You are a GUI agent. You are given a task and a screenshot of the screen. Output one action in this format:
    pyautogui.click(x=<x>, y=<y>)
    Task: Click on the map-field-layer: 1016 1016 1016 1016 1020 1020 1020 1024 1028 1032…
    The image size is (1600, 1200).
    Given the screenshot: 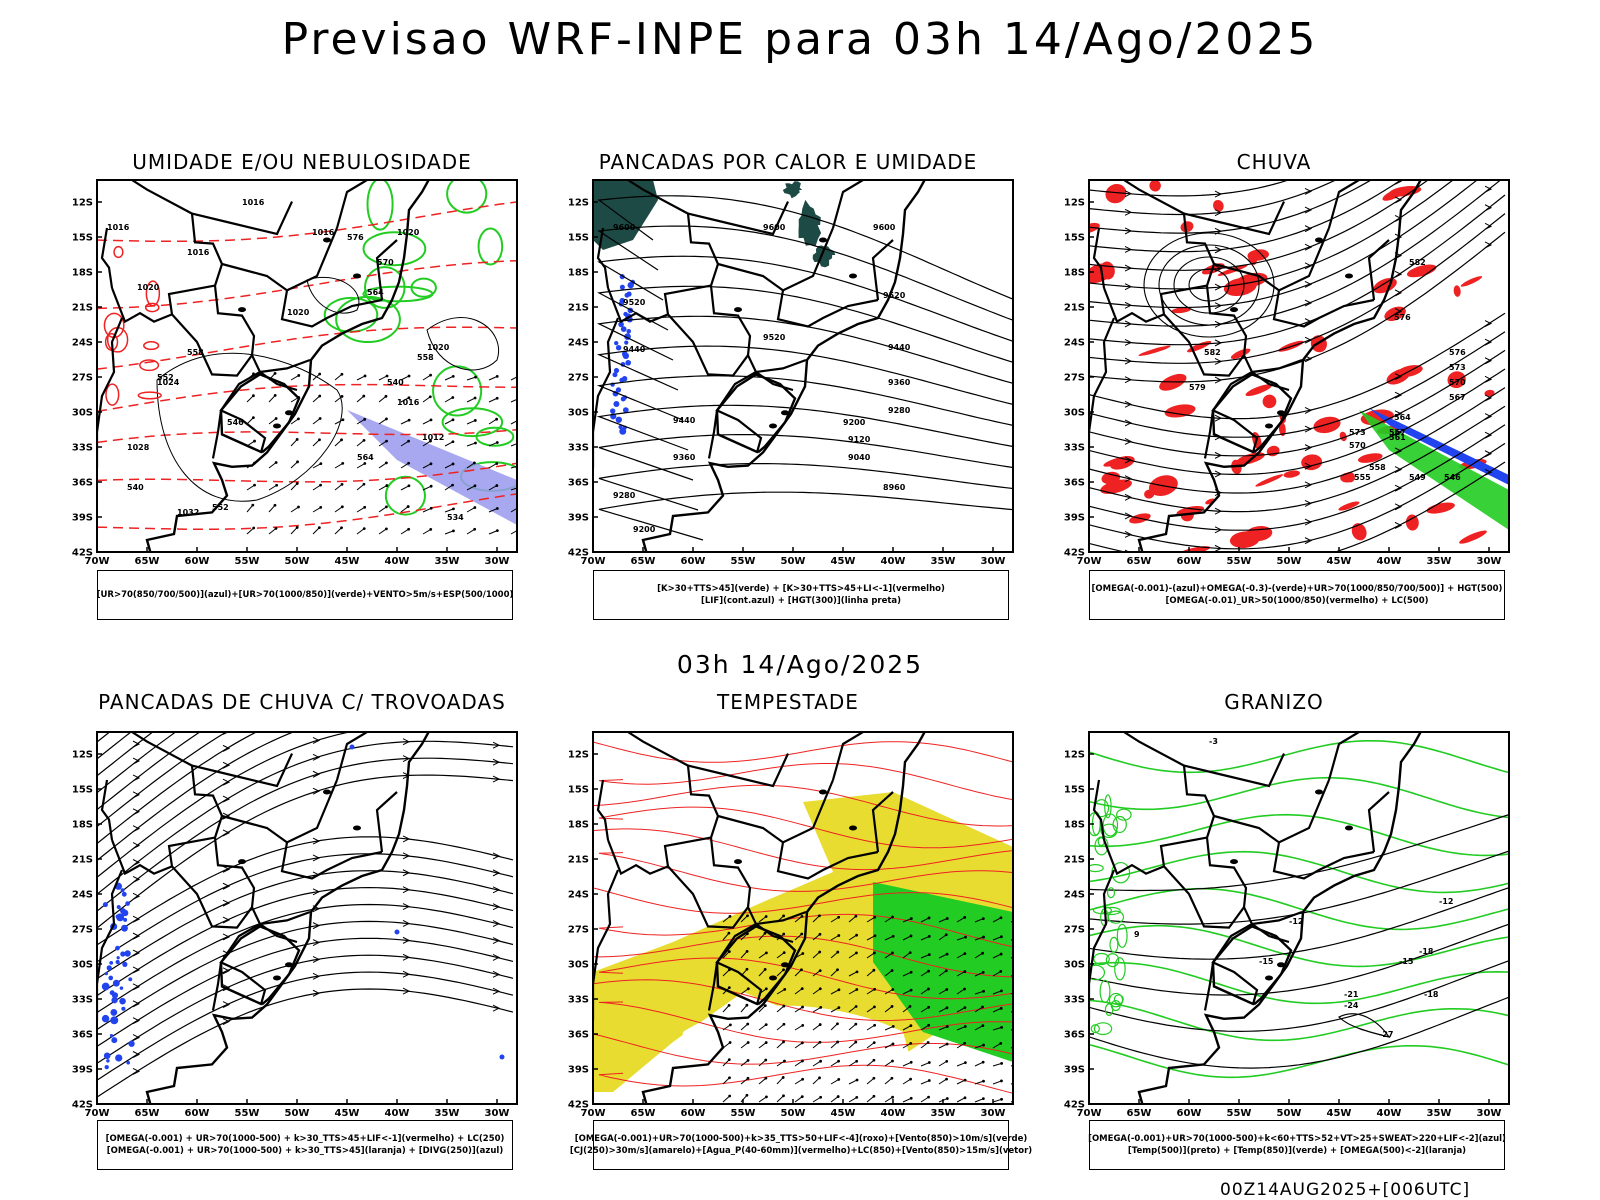 What is the action you would take?
    pyautogui.click(x=307, y=357)
    